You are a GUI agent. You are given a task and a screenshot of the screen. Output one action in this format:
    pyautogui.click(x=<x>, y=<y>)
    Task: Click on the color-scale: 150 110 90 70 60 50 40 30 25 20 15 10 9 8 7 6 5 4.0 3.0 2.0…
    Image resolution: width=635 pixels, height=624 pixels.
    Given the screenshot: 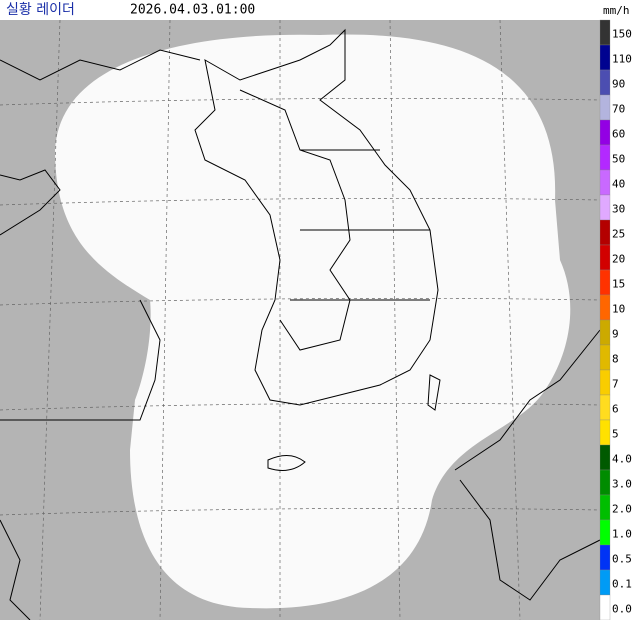 What is the action you would take?
    pyautogui.click(x=615, y=320)
    